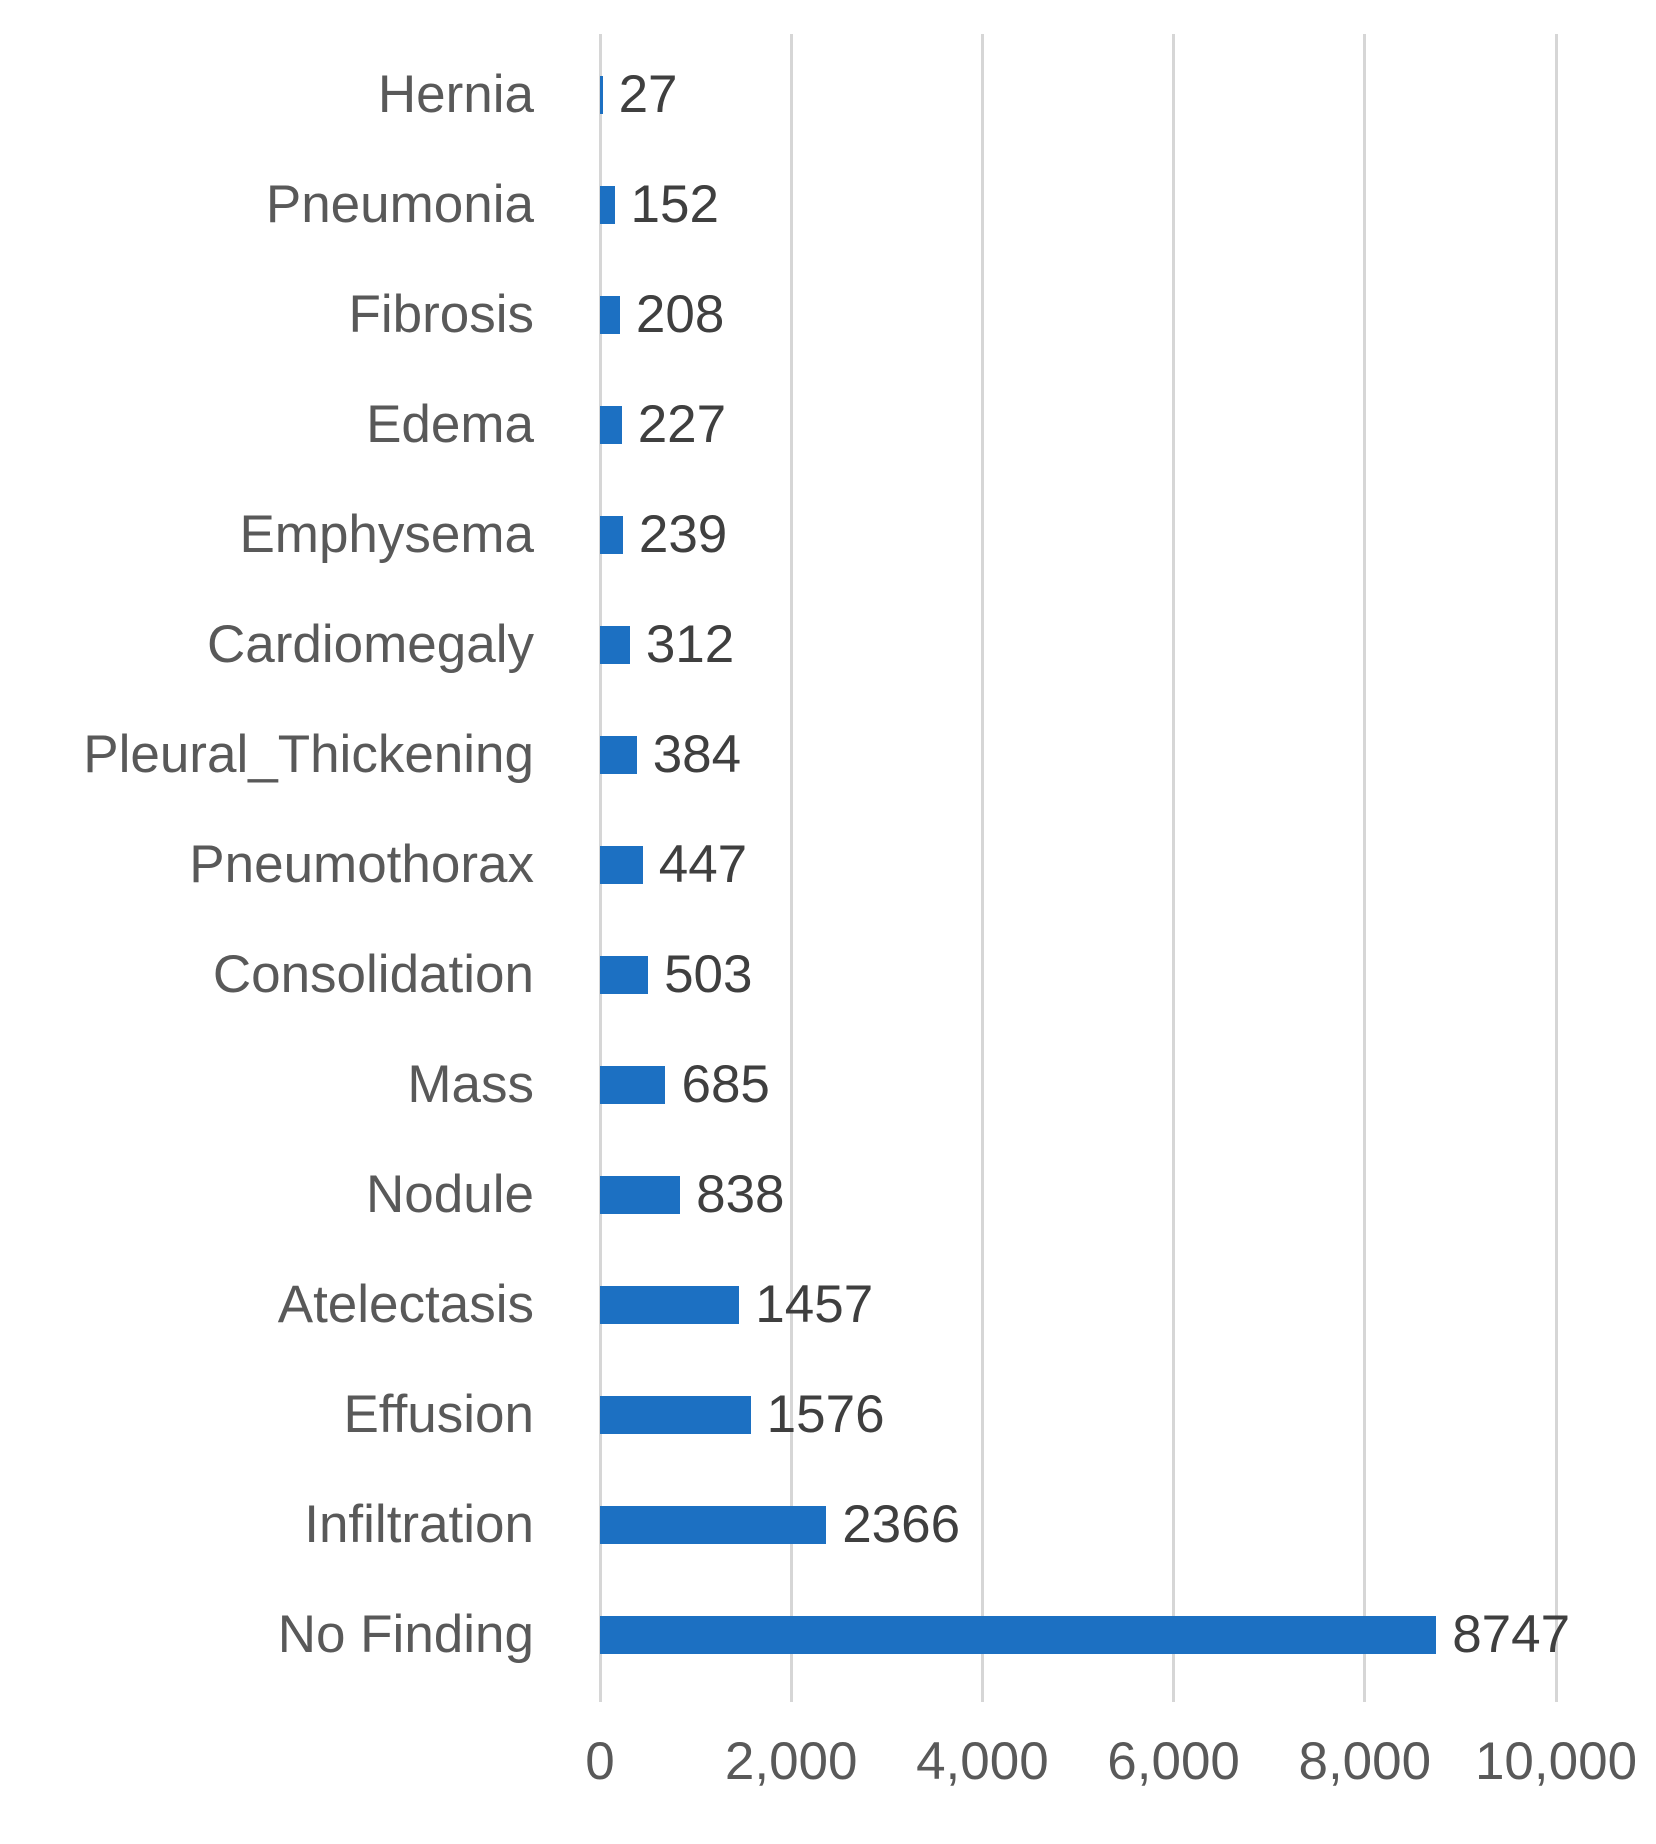 The height and width of the screenshot is (1844, 1656). What do you see at coordinates (399, 204) in the screenshot?
I see `category-label: Pneumonia` at bounding box center [399, 204].